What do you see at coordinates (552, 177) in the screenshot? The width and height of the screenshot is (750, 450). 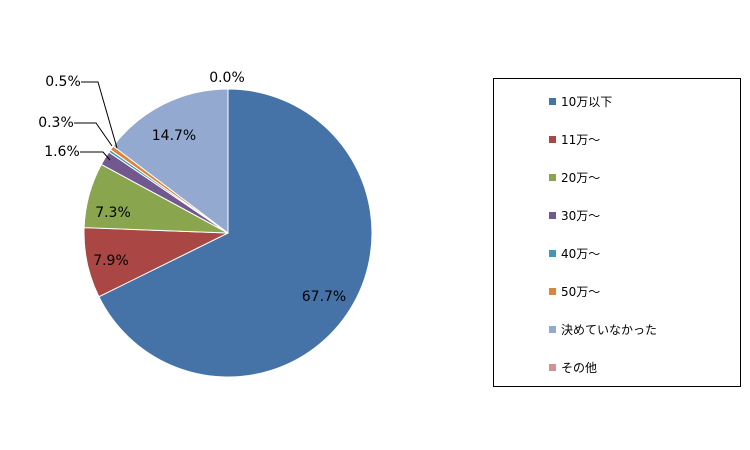 I see `legend-swatch-20man` at bounding box center [552, 177].